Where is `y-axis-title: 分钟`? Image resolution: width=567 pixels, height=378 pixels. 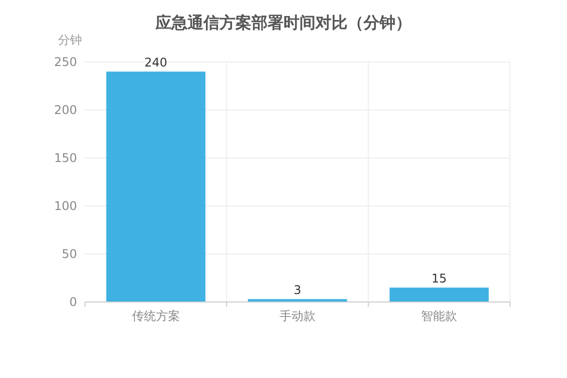
y-axis-title: 分钟 is located at coordinates (70, 40).